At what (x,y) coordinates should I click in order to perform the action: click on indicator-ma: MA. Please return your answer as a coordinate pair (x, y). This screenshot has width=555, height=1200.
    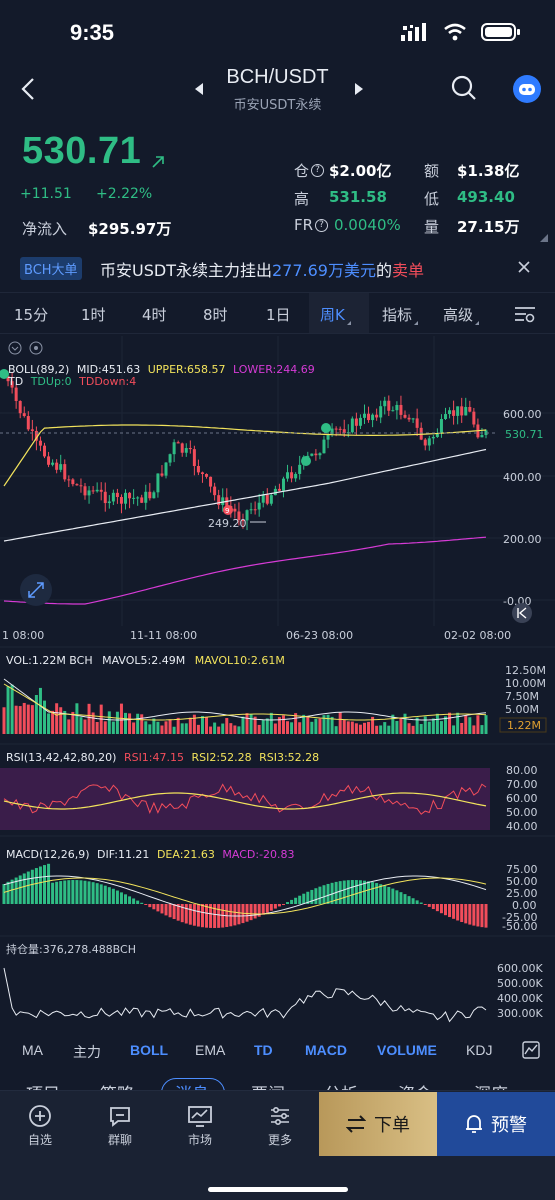
    Looking at the image, I should click on (32, 1050).